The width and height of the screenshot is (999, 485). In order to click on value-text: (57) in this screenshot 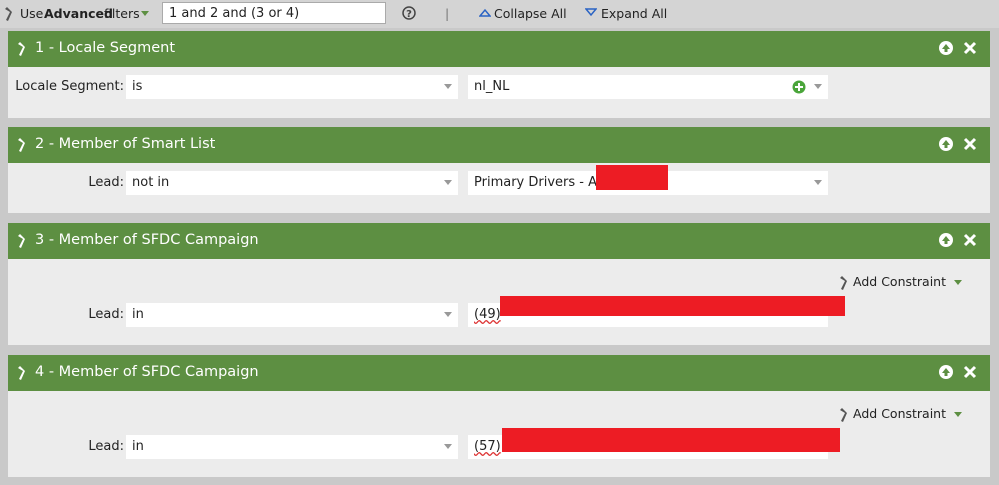, I will do `click(487, 446)`.